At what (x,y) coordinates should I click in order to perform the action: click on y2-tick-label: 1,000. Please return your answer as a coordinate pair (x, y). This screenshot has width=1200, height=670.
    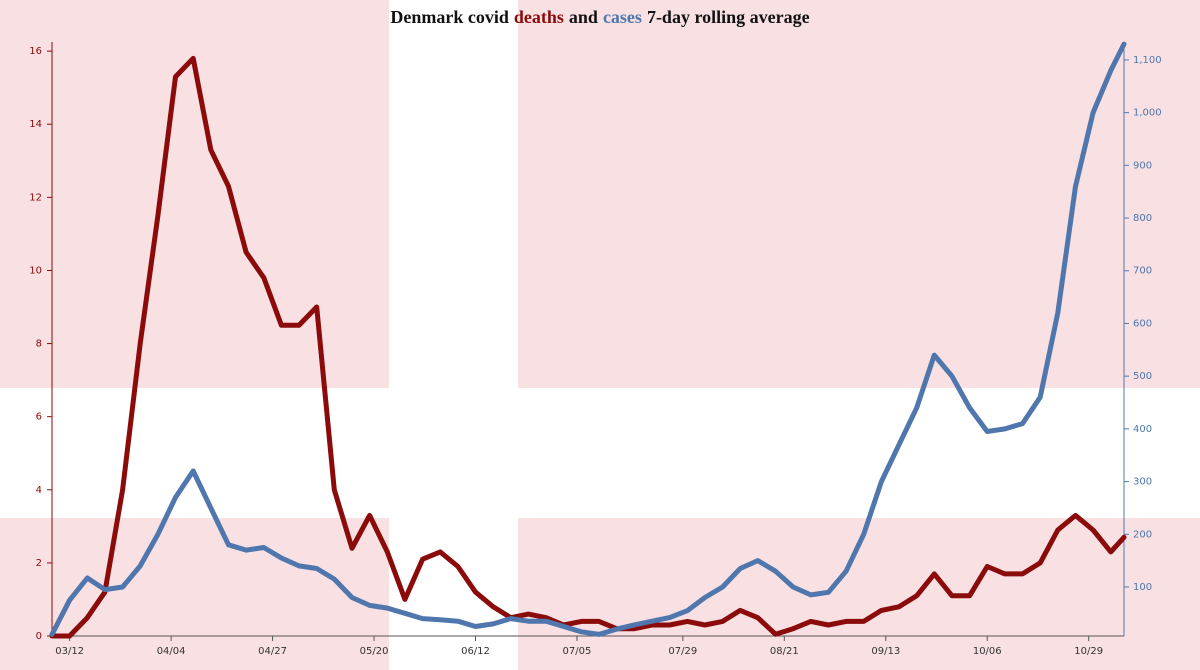
    Looking at the image, I should click on (1147, 113).